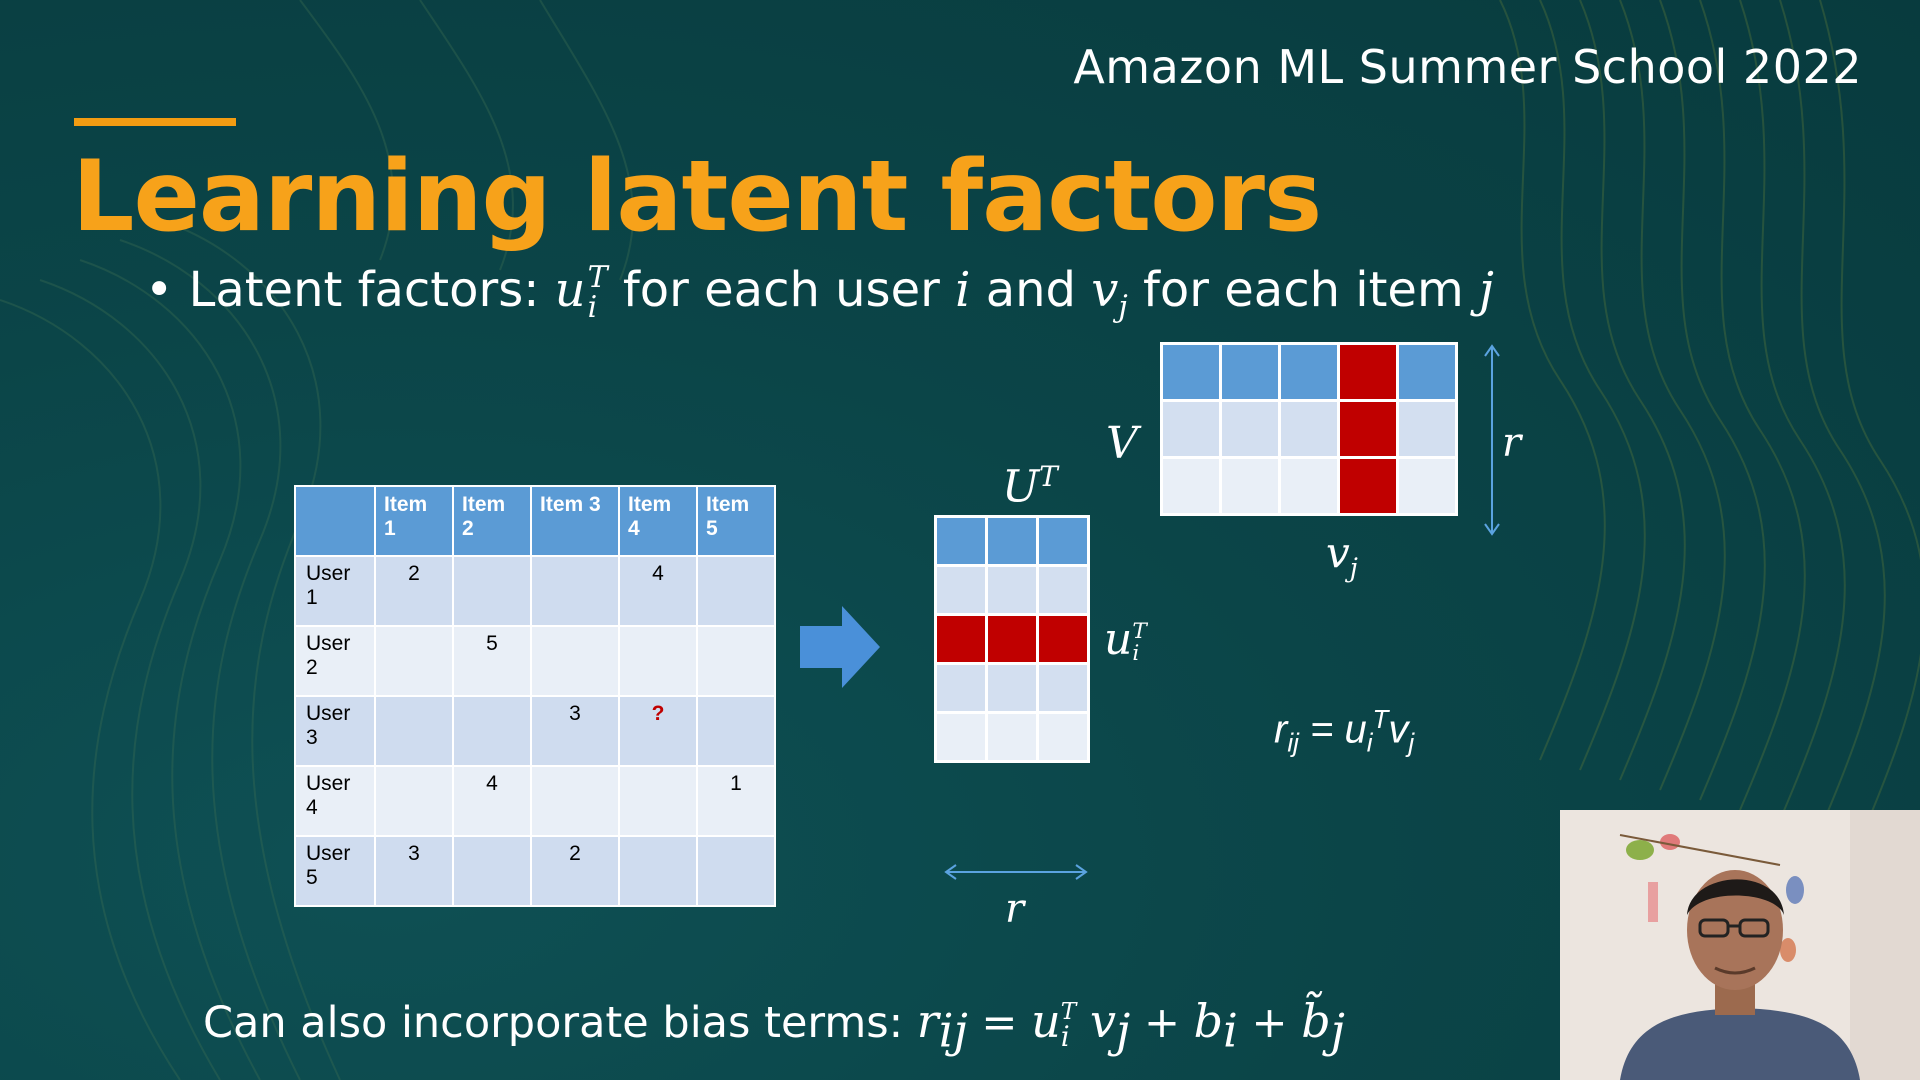 The height and width of the screenshot is (1080, 1920). Describe the element at coordinates (697, 197) in the screenshot. I see `slide-title: Learning latent factors` at that location.